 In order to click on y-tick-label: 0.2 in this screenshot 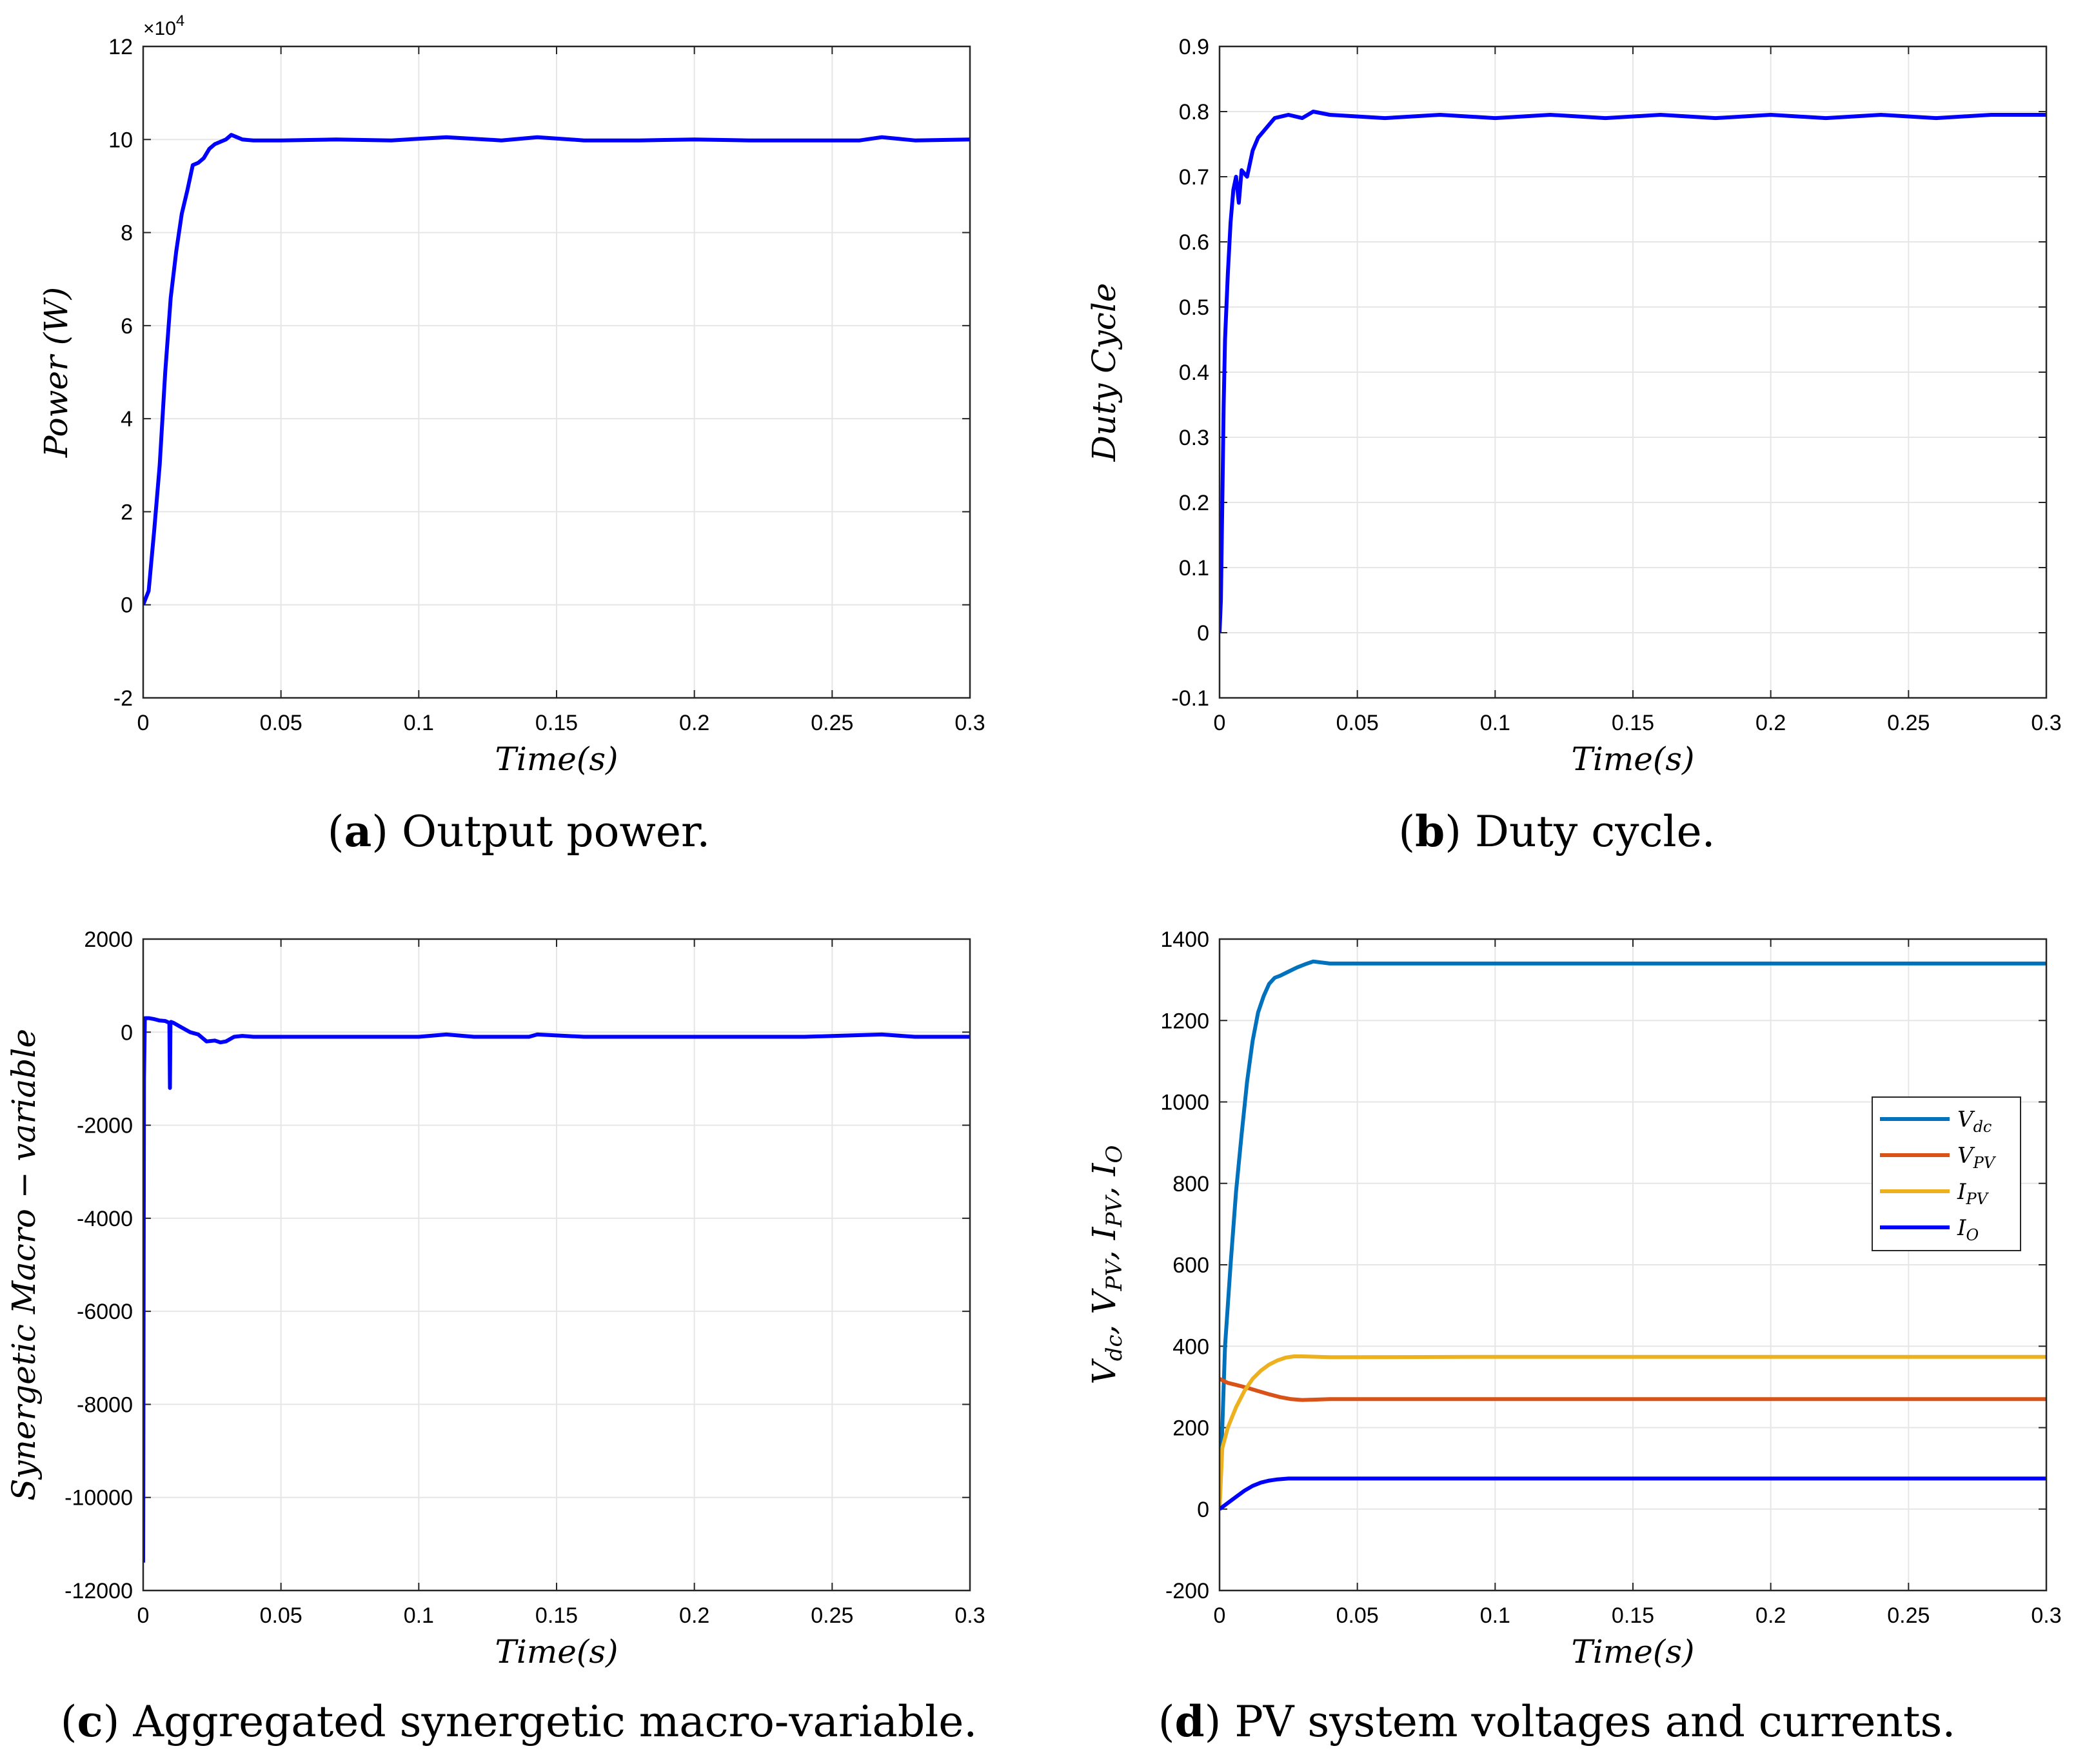, I will do `click(1194, 503)`.